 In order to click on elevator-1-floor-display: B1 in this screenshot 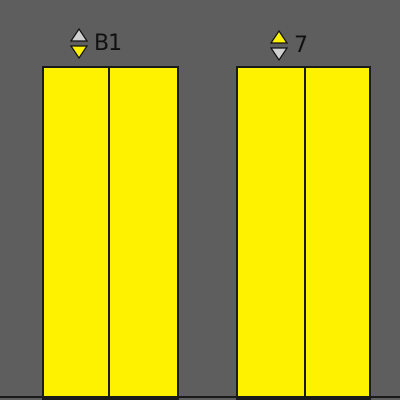, I will do `click(108, 43)`.